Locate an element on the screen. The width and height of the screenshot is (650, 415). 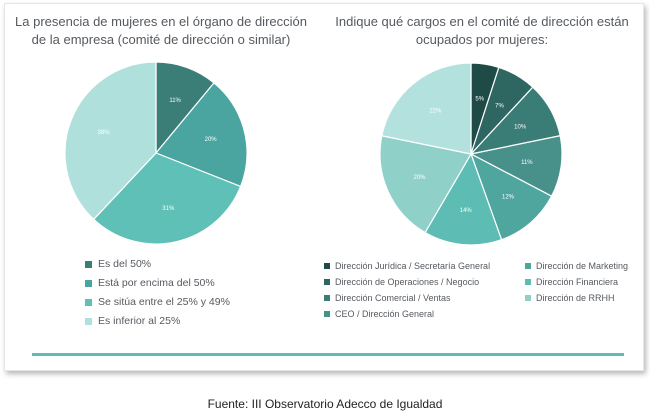
legend-item: Dirección Financiera is located at coordinates (571, 282).